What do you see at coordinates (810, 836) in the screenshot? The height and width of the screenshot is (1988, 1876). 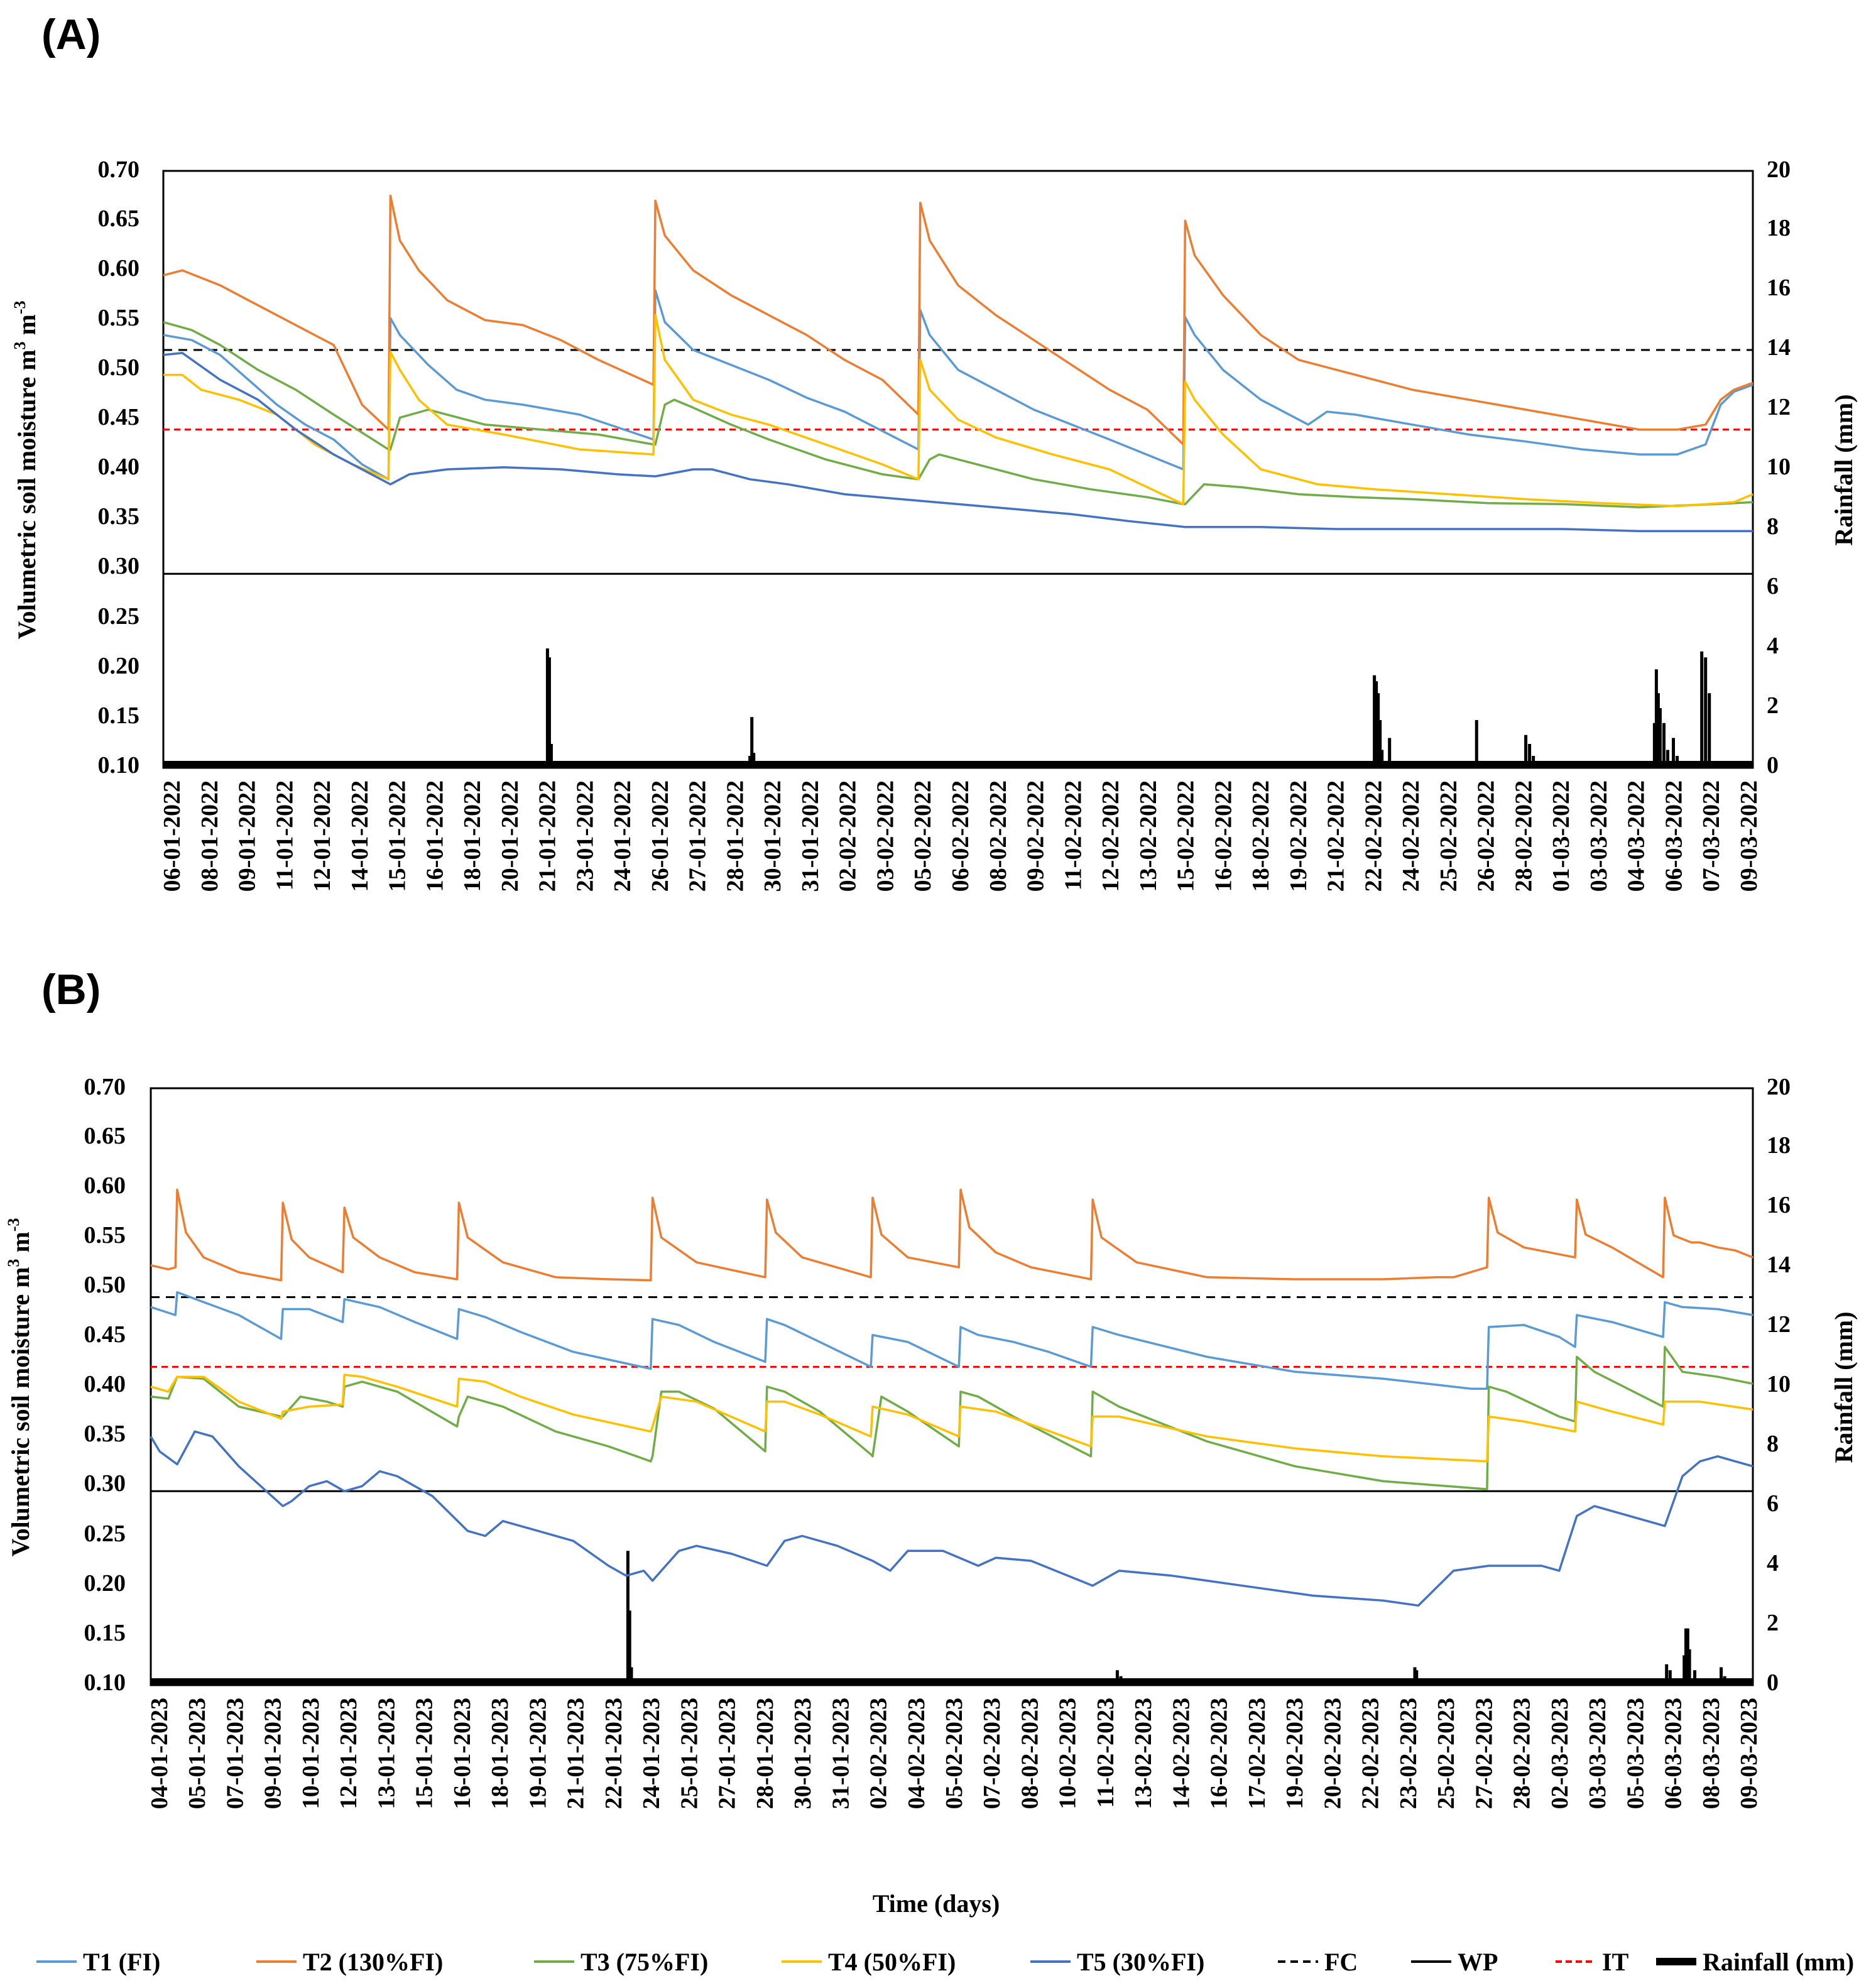 I see `panel-a-date-tick: 31-01-2022` at bounding box center [810, 836].